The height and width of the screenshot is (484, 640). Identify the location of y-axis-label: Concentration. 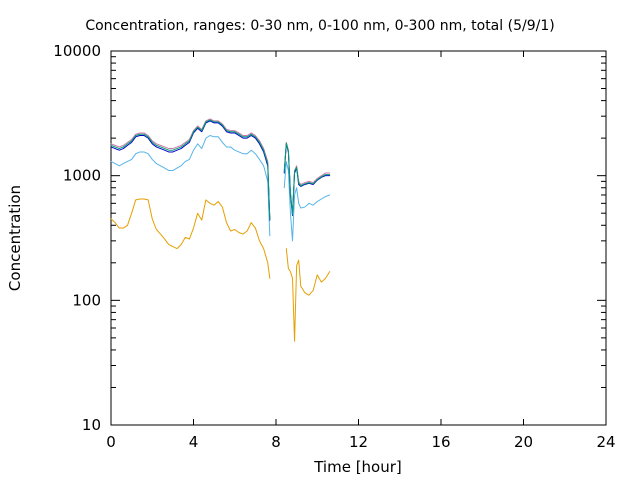
(15, 238).